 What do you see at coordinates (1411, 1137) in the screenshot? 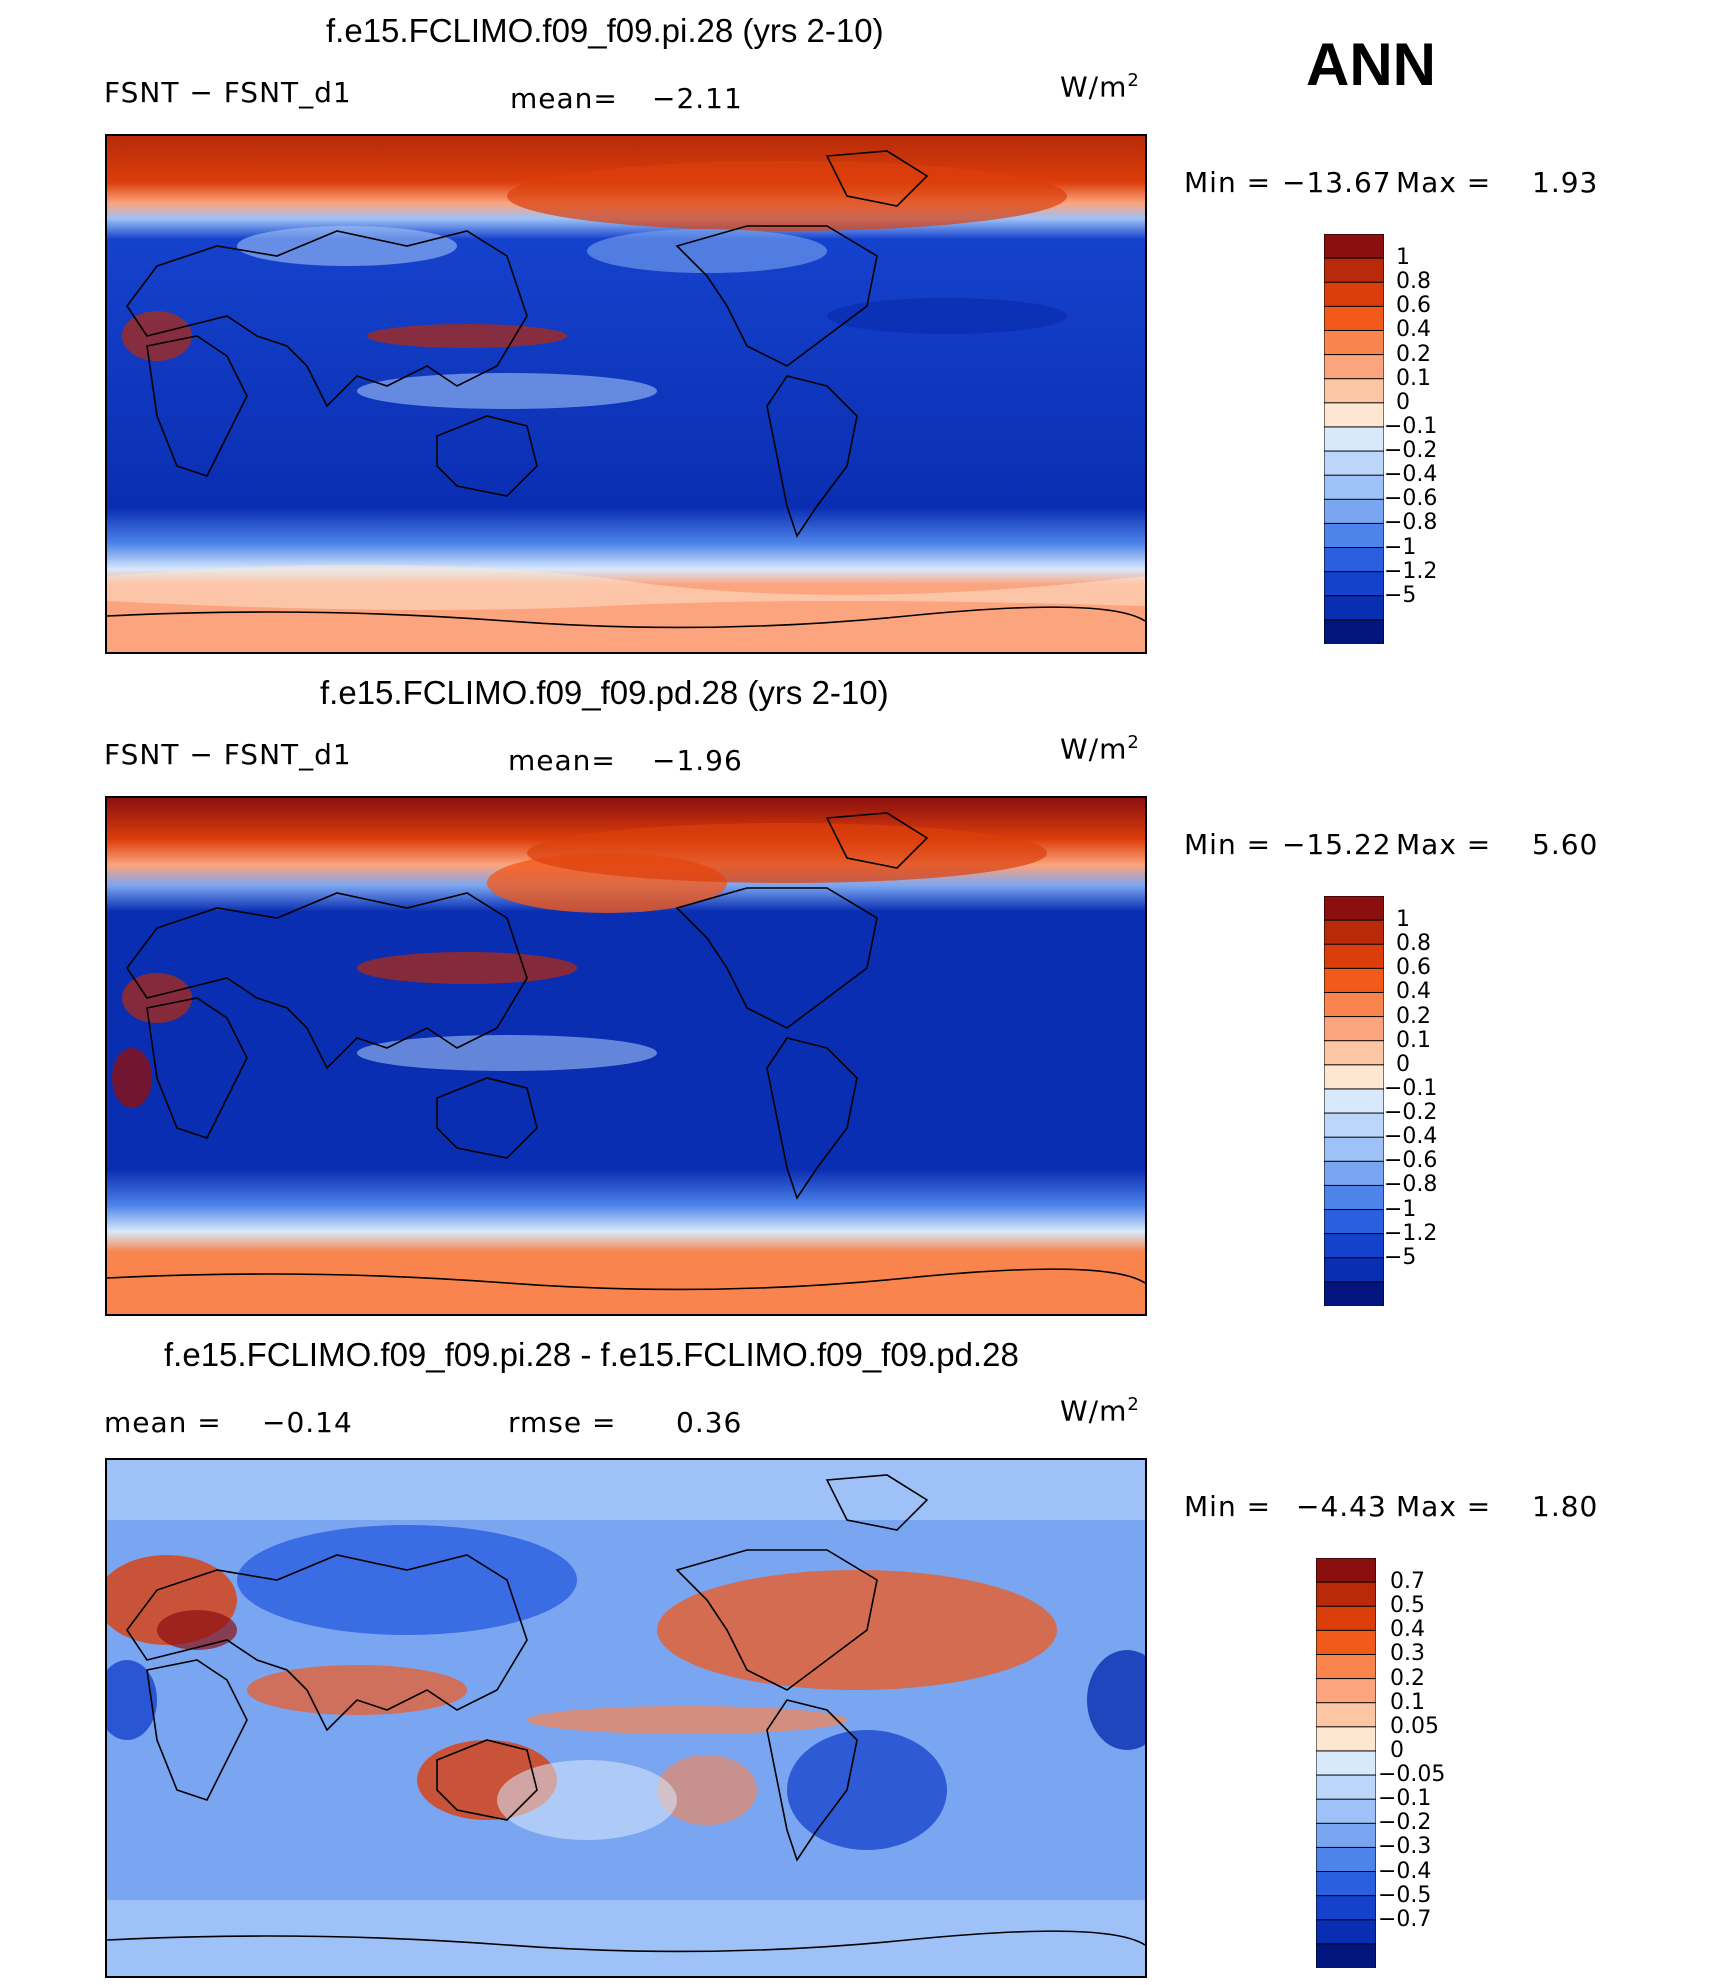
I see `colorbar-2-tick-label: −0.4` at bounding box center [1411, 1137].